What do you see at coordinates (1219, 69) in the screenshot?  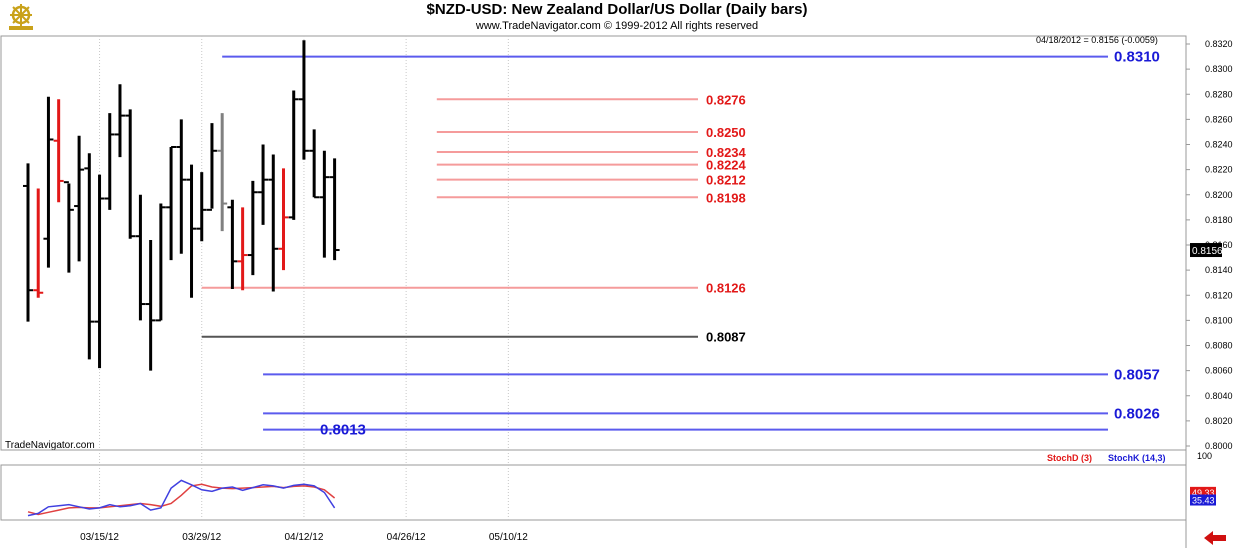 I see `y-tick-label: 0.8300` at bounding box center [1219, 69].